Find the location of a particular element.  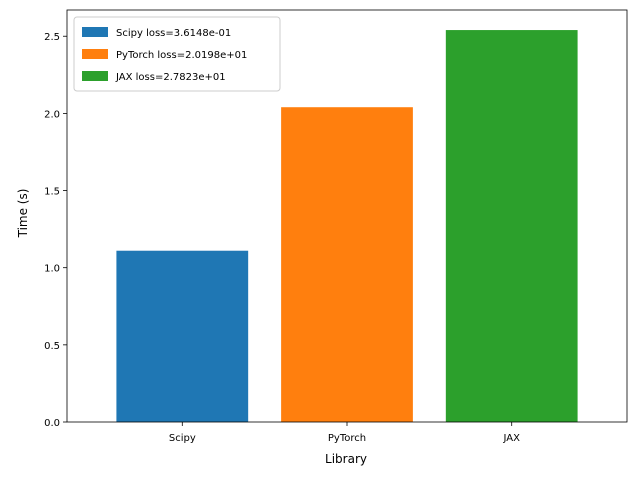

y-tick-label: 1.5 is located at coordinates (52, 192).